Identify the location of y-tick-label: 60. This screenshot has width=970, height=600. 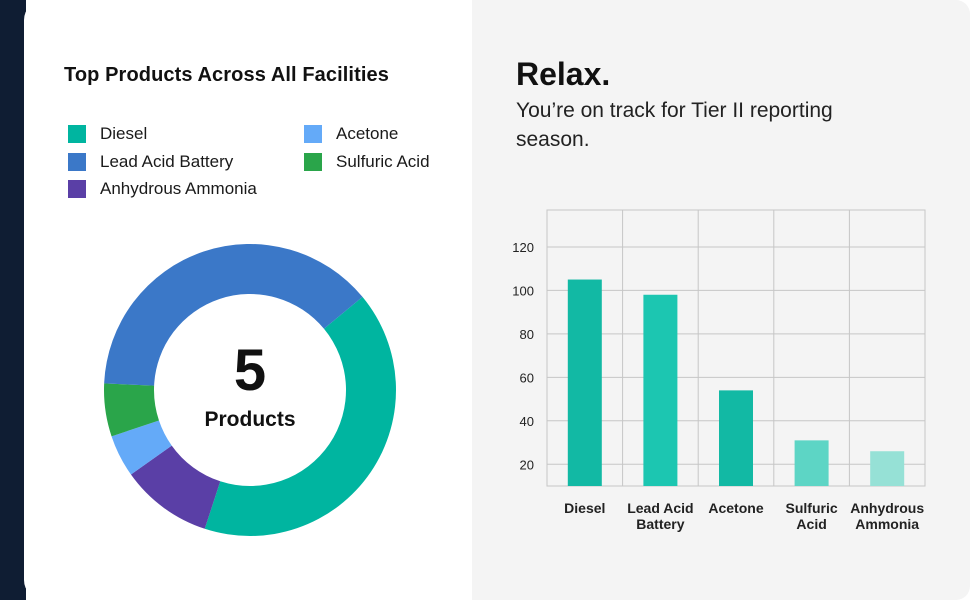
(527, 377).